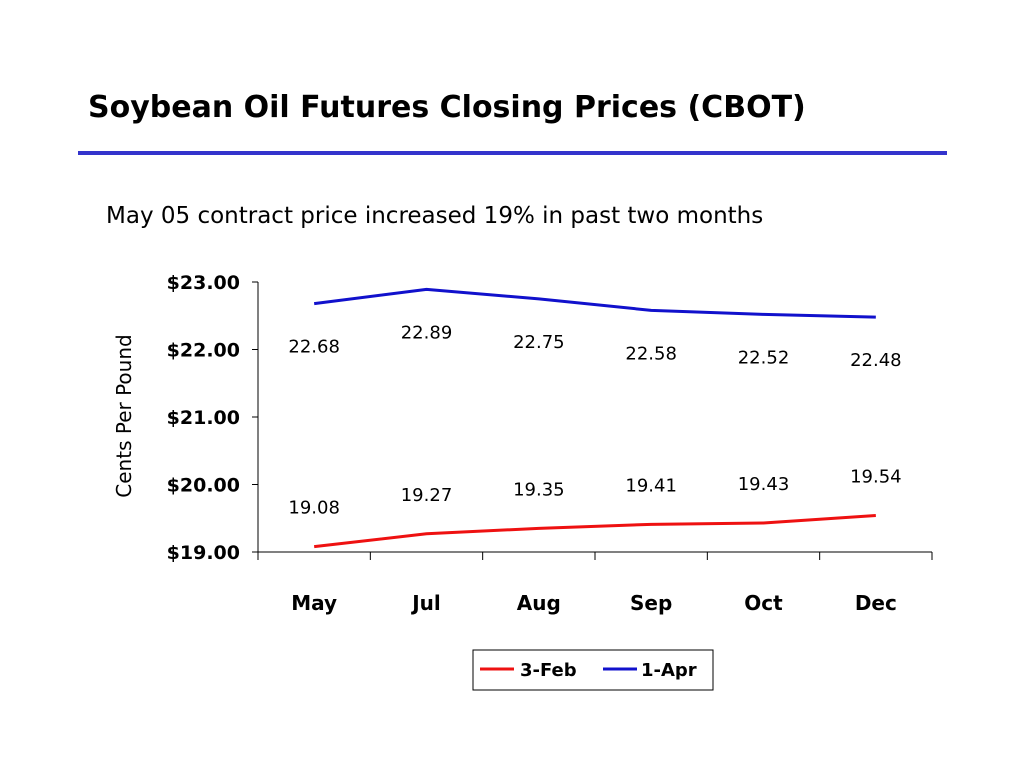 Image resolution: width=1024 pixels, height=768 pixels. What do you see at coordinates (594, 531) in the screenshot?
I see `series-line-3-Feb` at bounding box center [594, 531].